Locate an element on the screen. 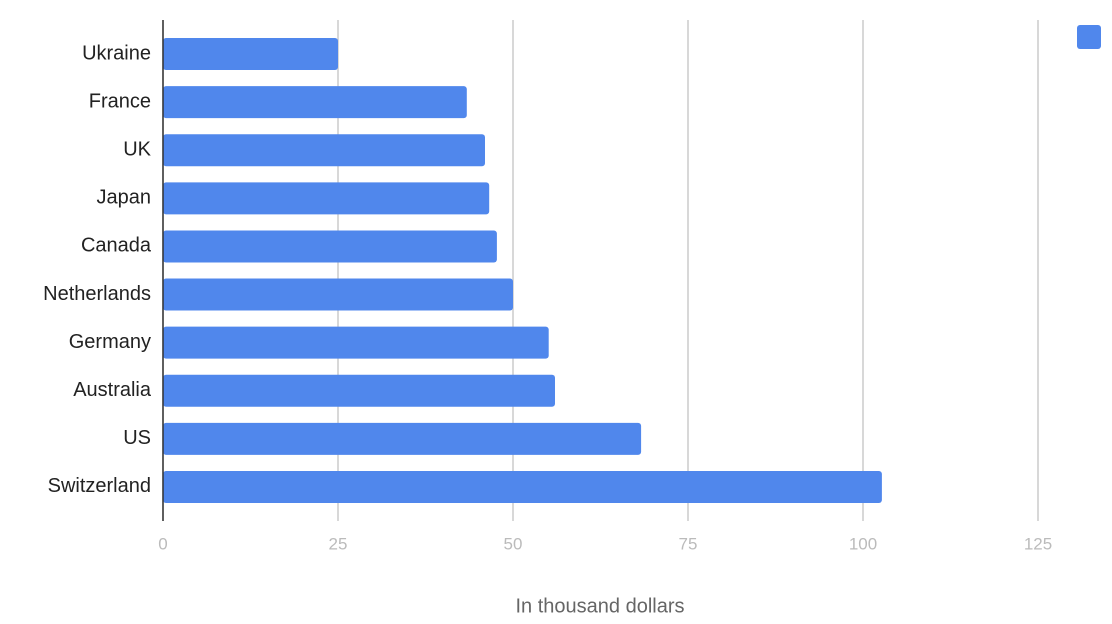  x-tick-label: 0 is located at coordinates (162, 543).